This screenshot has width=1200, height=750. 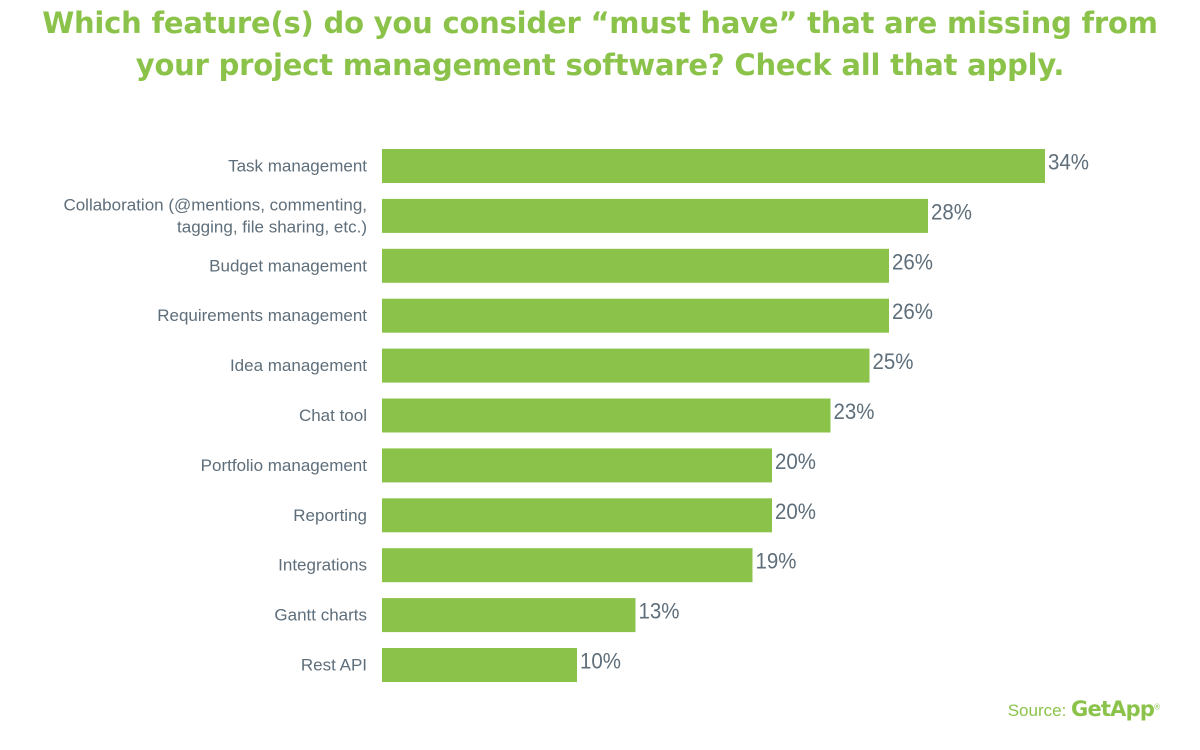 I want to click on category-label-1-line-0: Collaboration (@mentions, commenting,, so click(x=215, y=204).